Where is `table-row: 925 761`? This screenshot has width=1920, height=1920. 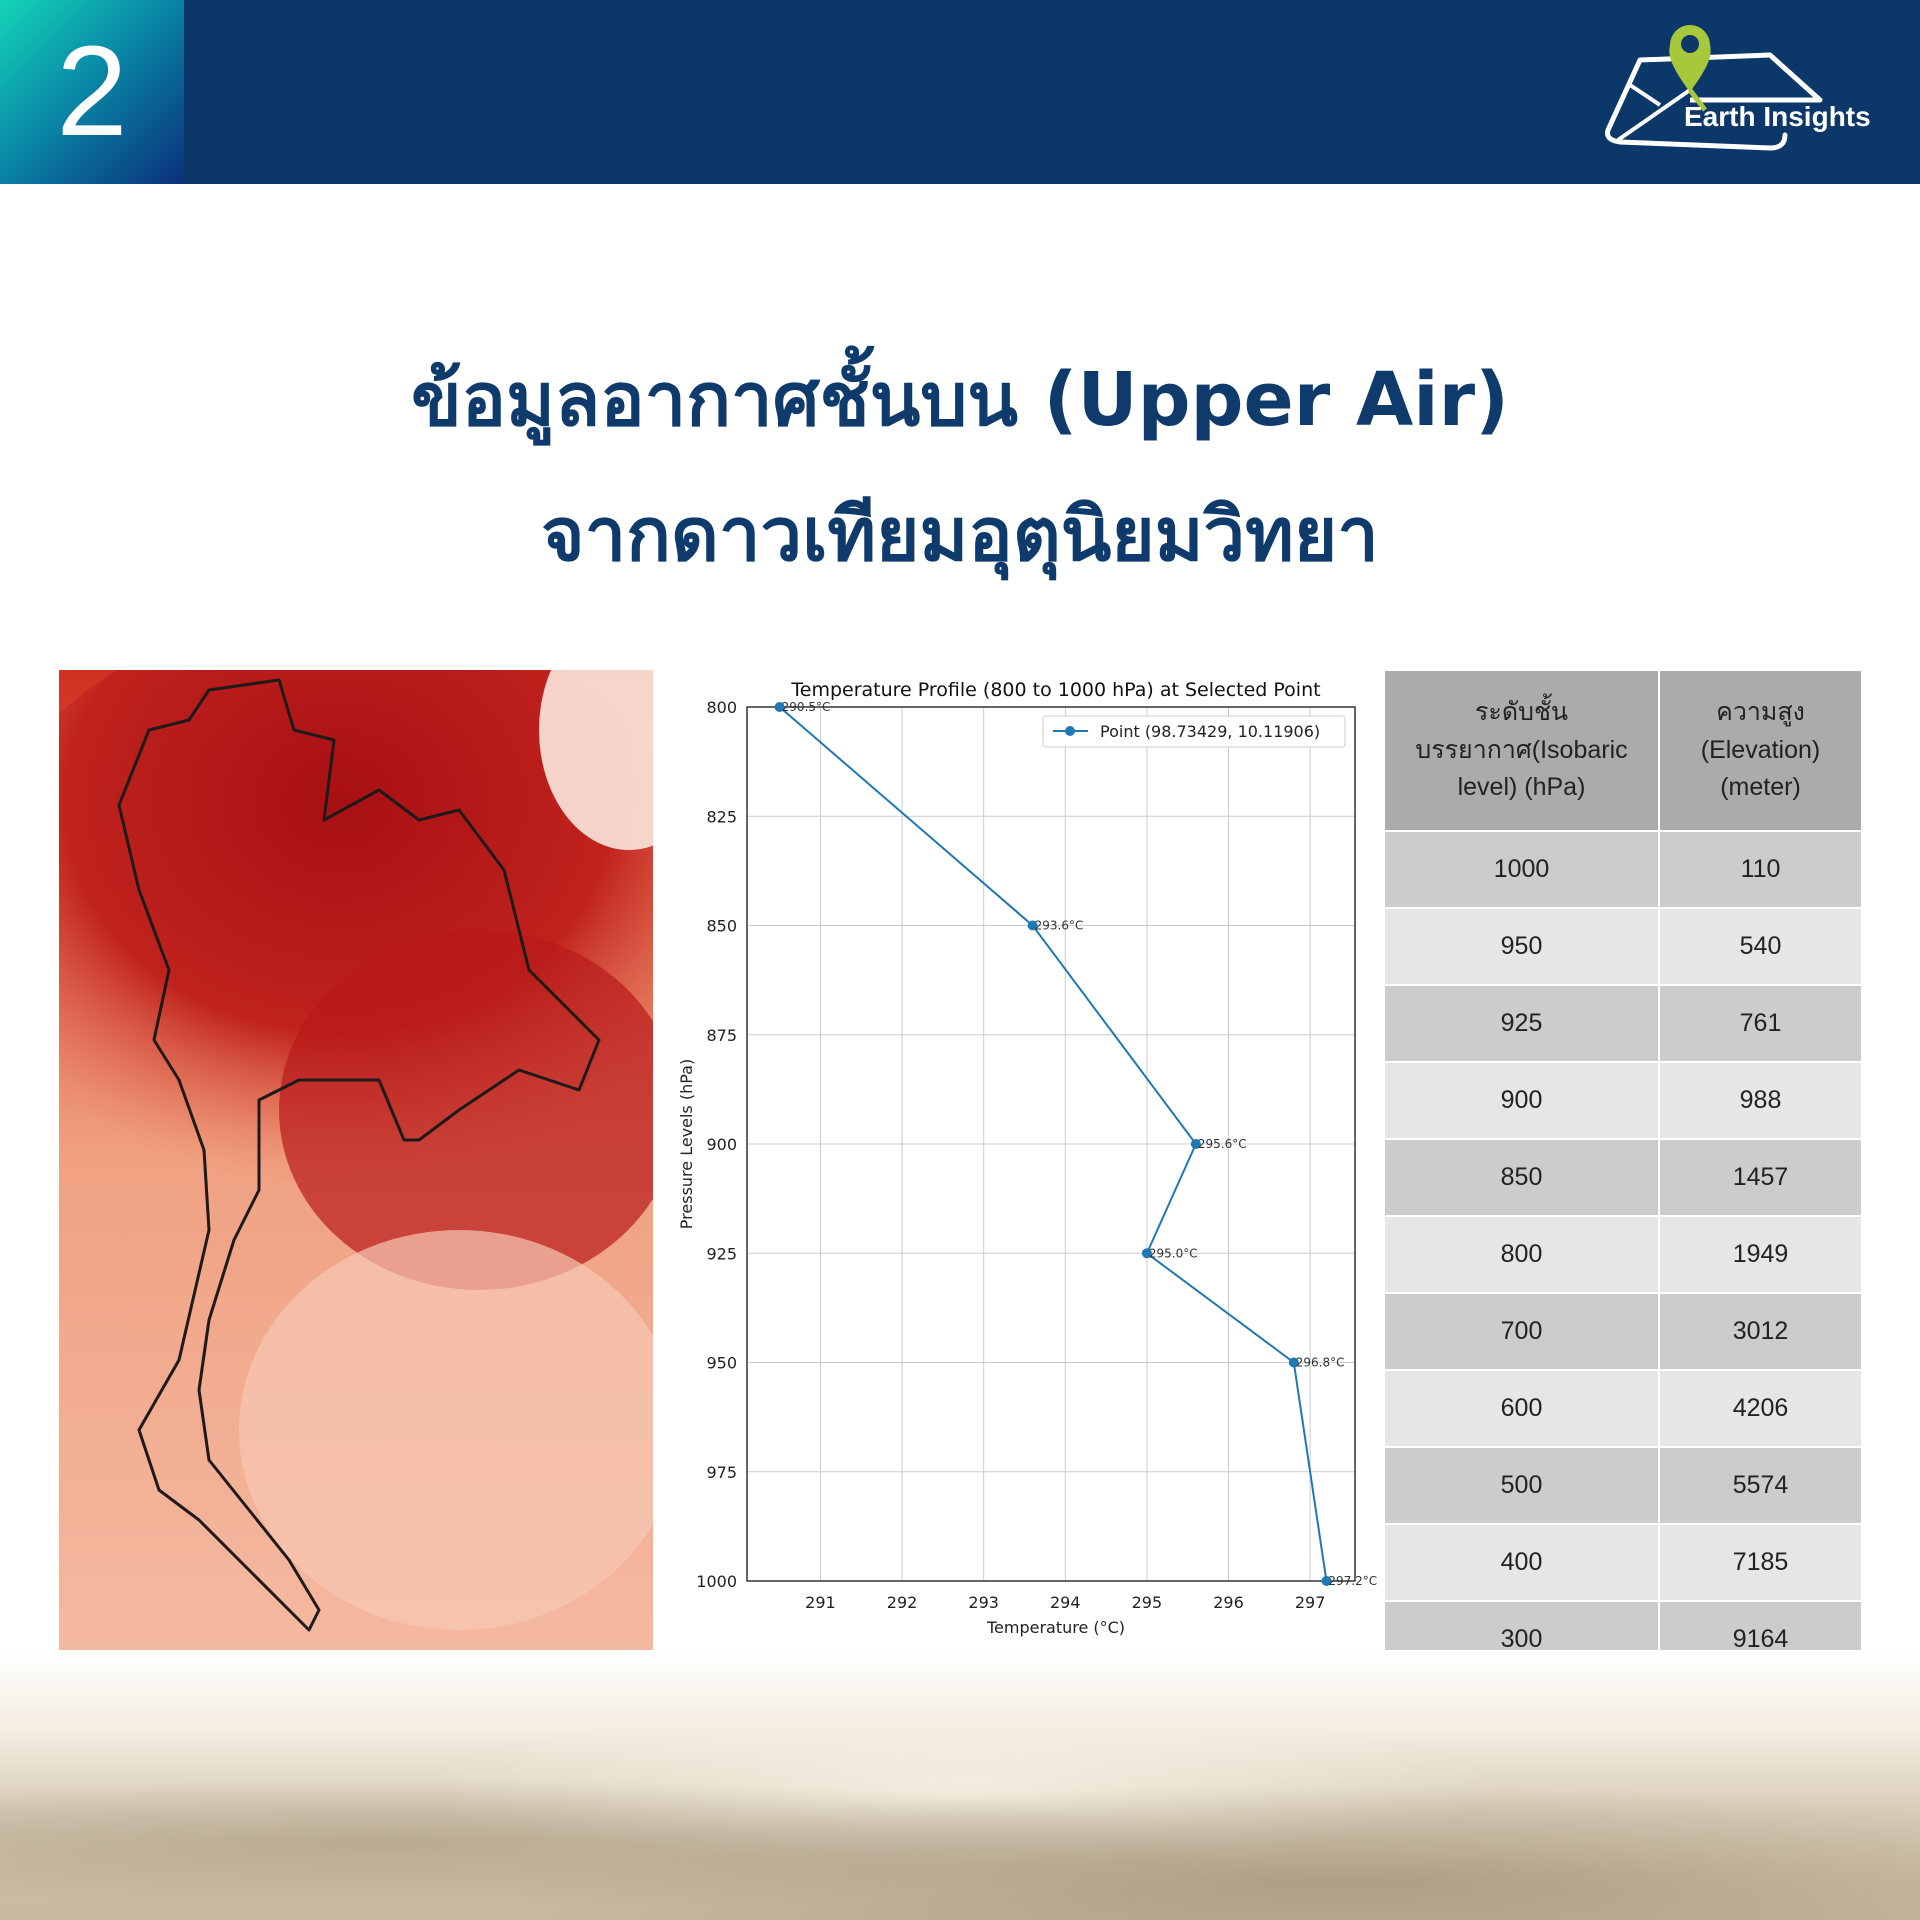 table-row: 925 761 is located at coordinates (1623, 1022).